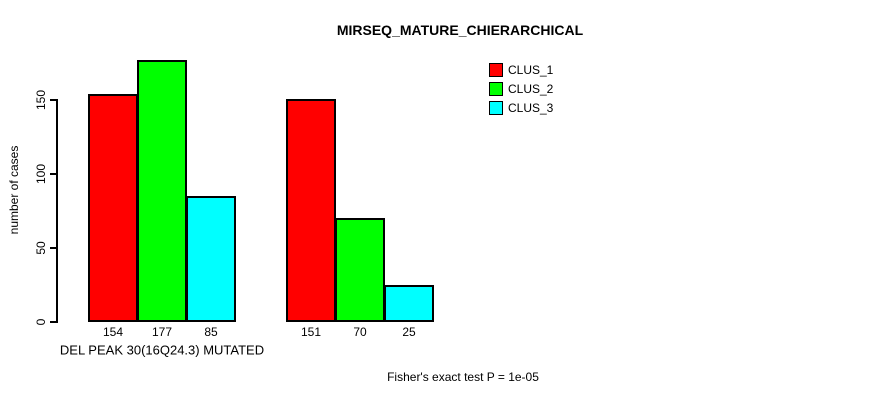 The width and height of the screenshot is (890, 400). Describe the element at coordinates (409, 332) in the screenshot. I see `bar-value-label: 25` at that location.